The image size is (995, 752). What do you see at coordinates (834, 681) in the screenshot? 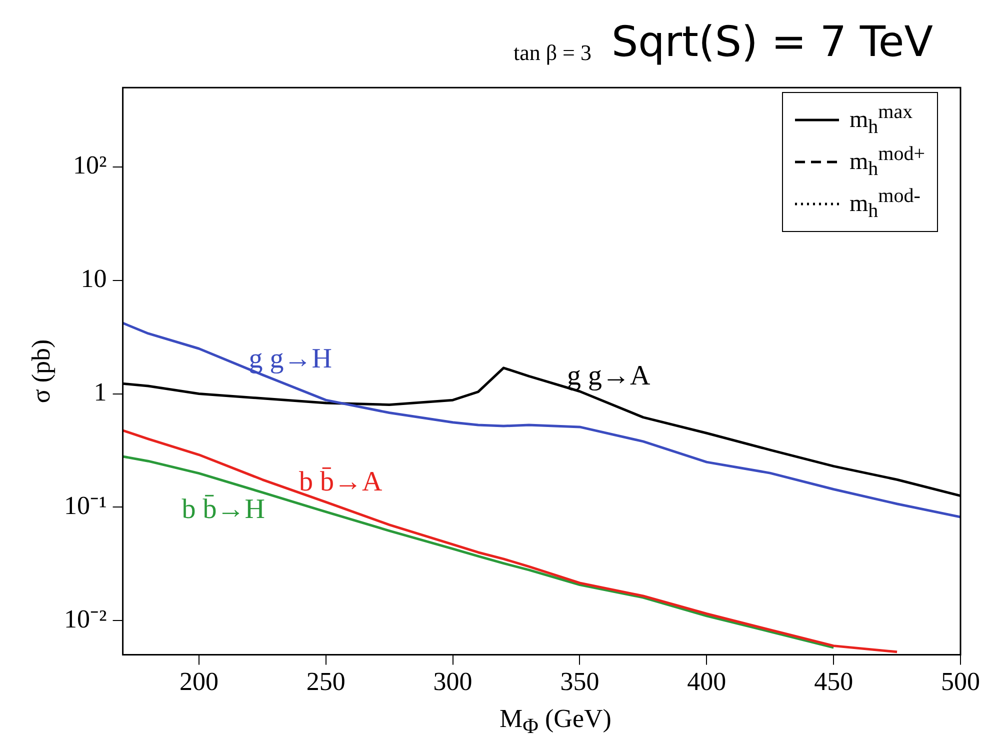
I see `x-tick-label: 450` at bounding box center [834, 681].